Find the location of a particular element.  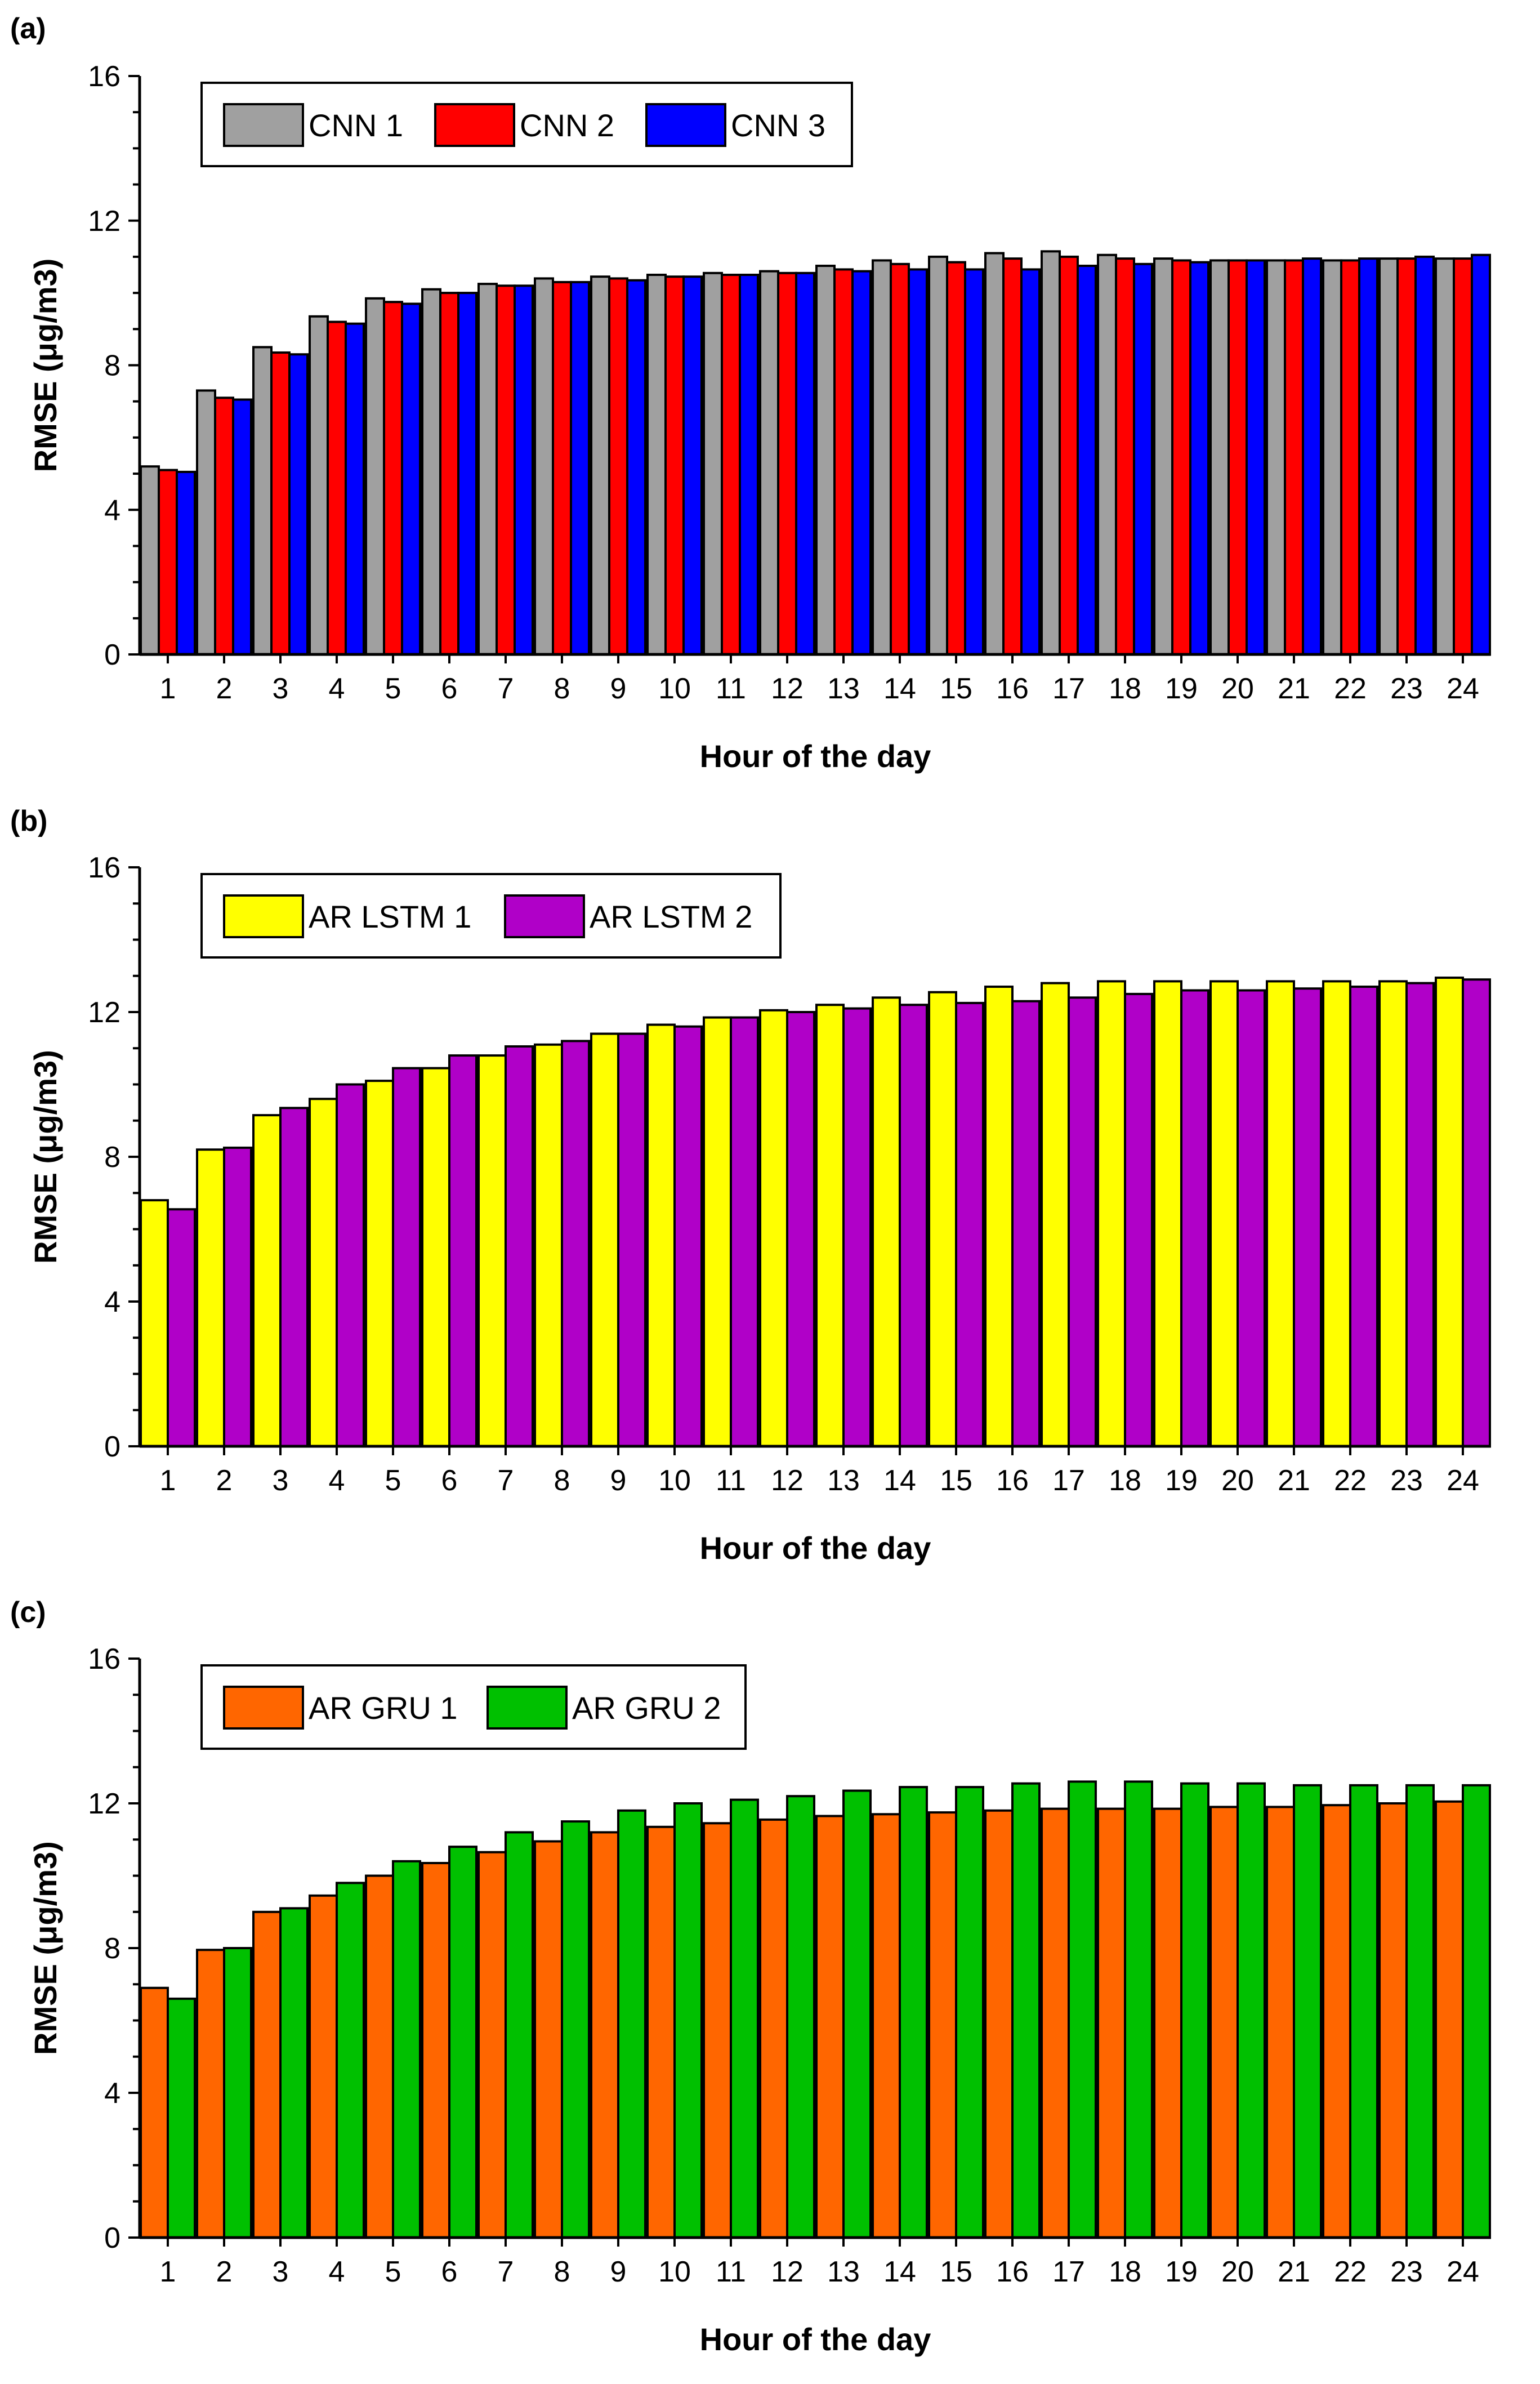

x-tick-label: 3 is located at coordinates (281, 688).